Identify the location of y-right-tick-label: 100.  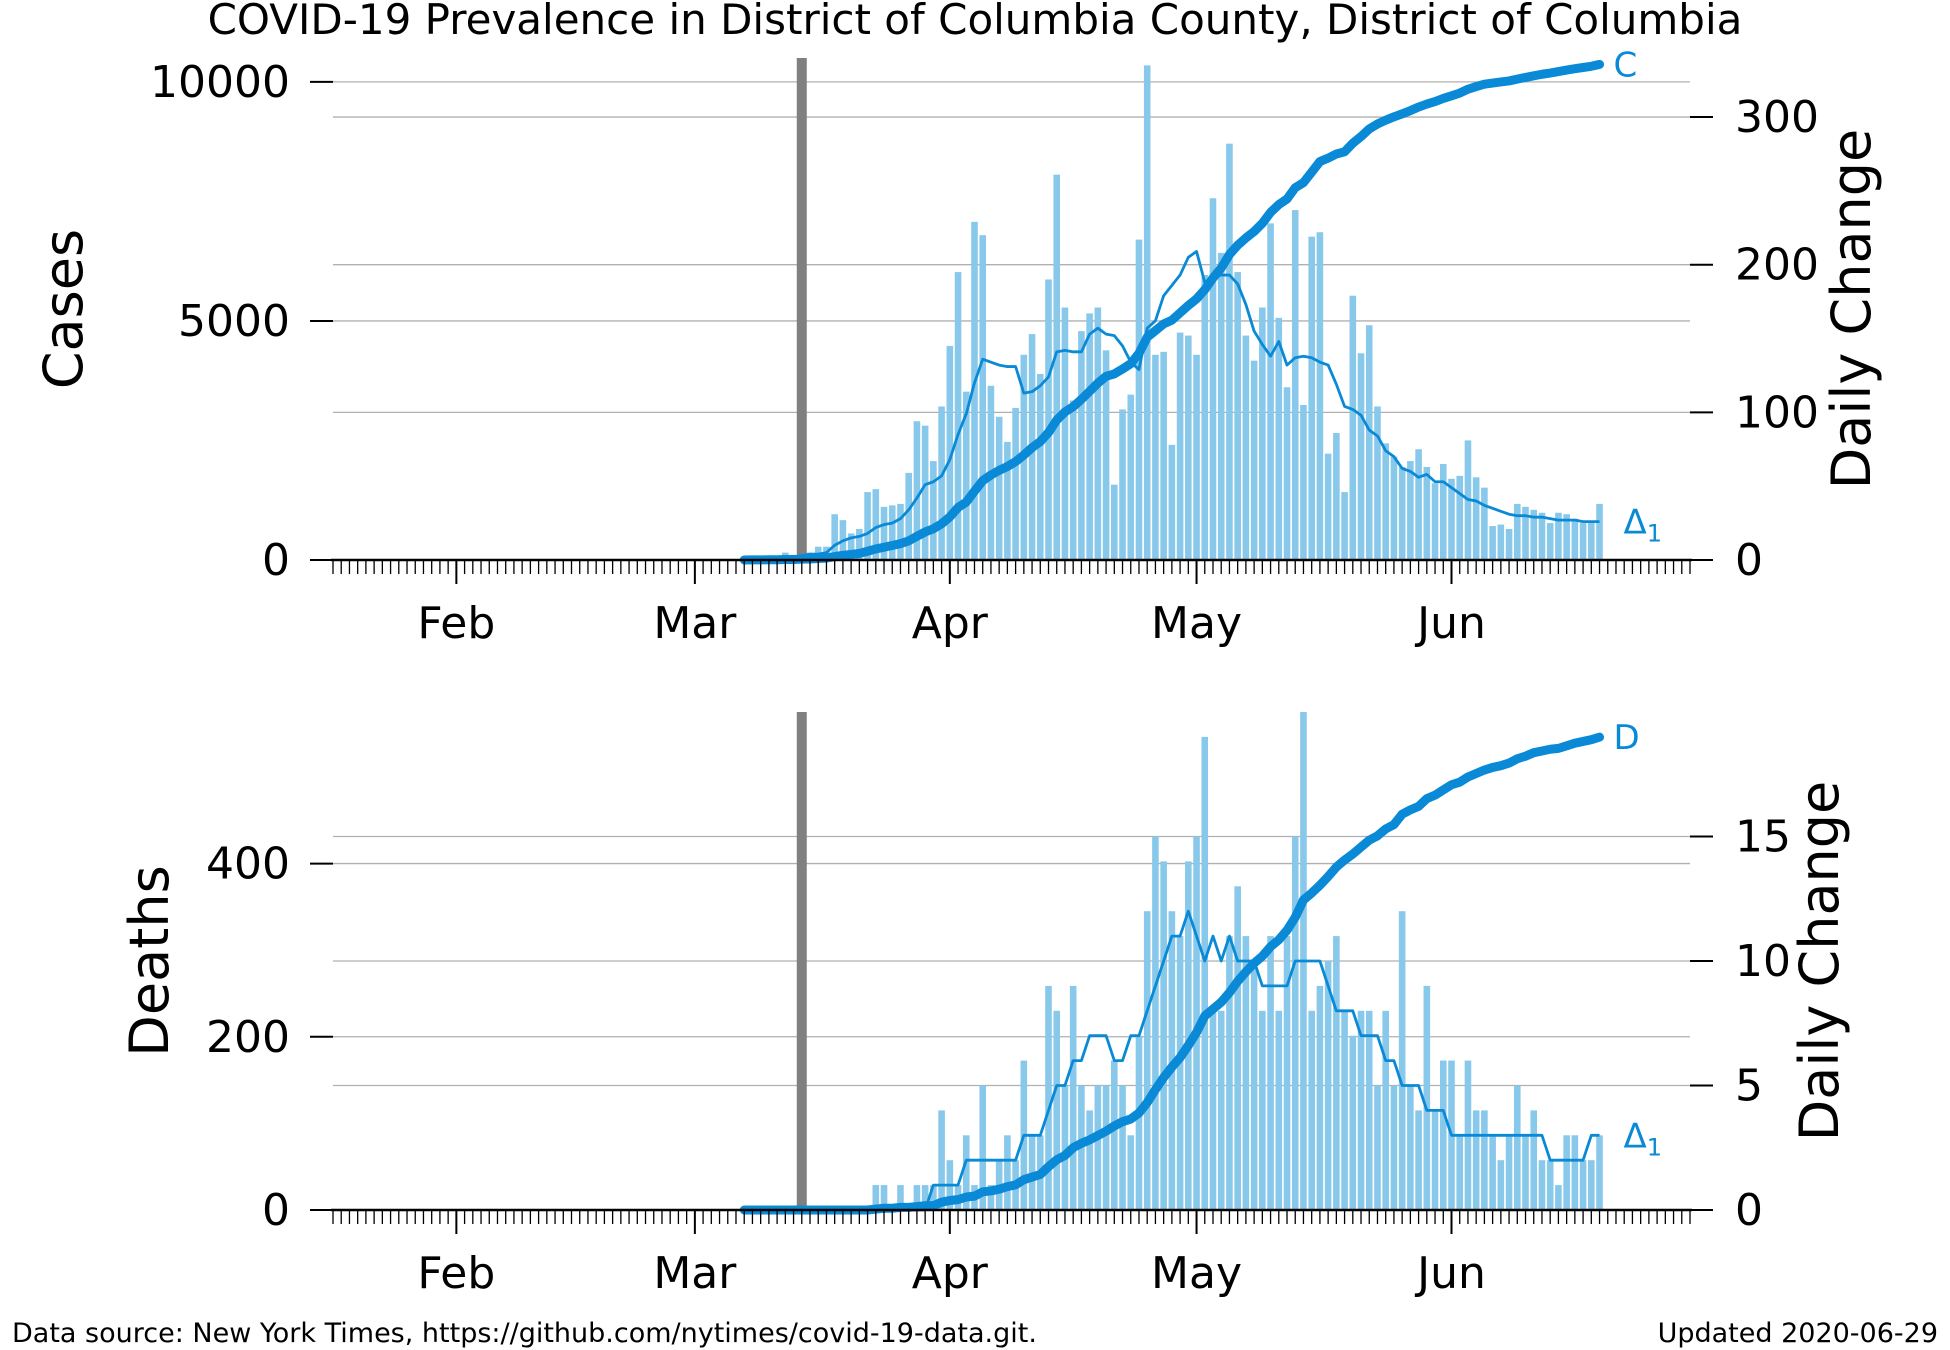
(1777, 412).